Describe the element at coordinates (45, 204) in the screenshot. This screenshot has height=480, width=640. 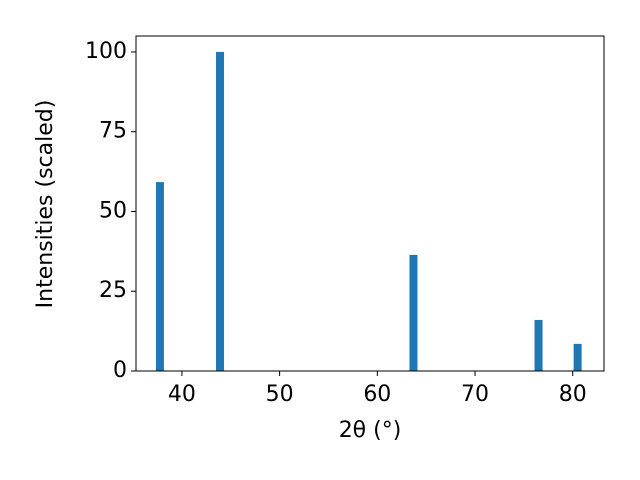
I see `y-axis-label: Intensities (scaled)` at that location.